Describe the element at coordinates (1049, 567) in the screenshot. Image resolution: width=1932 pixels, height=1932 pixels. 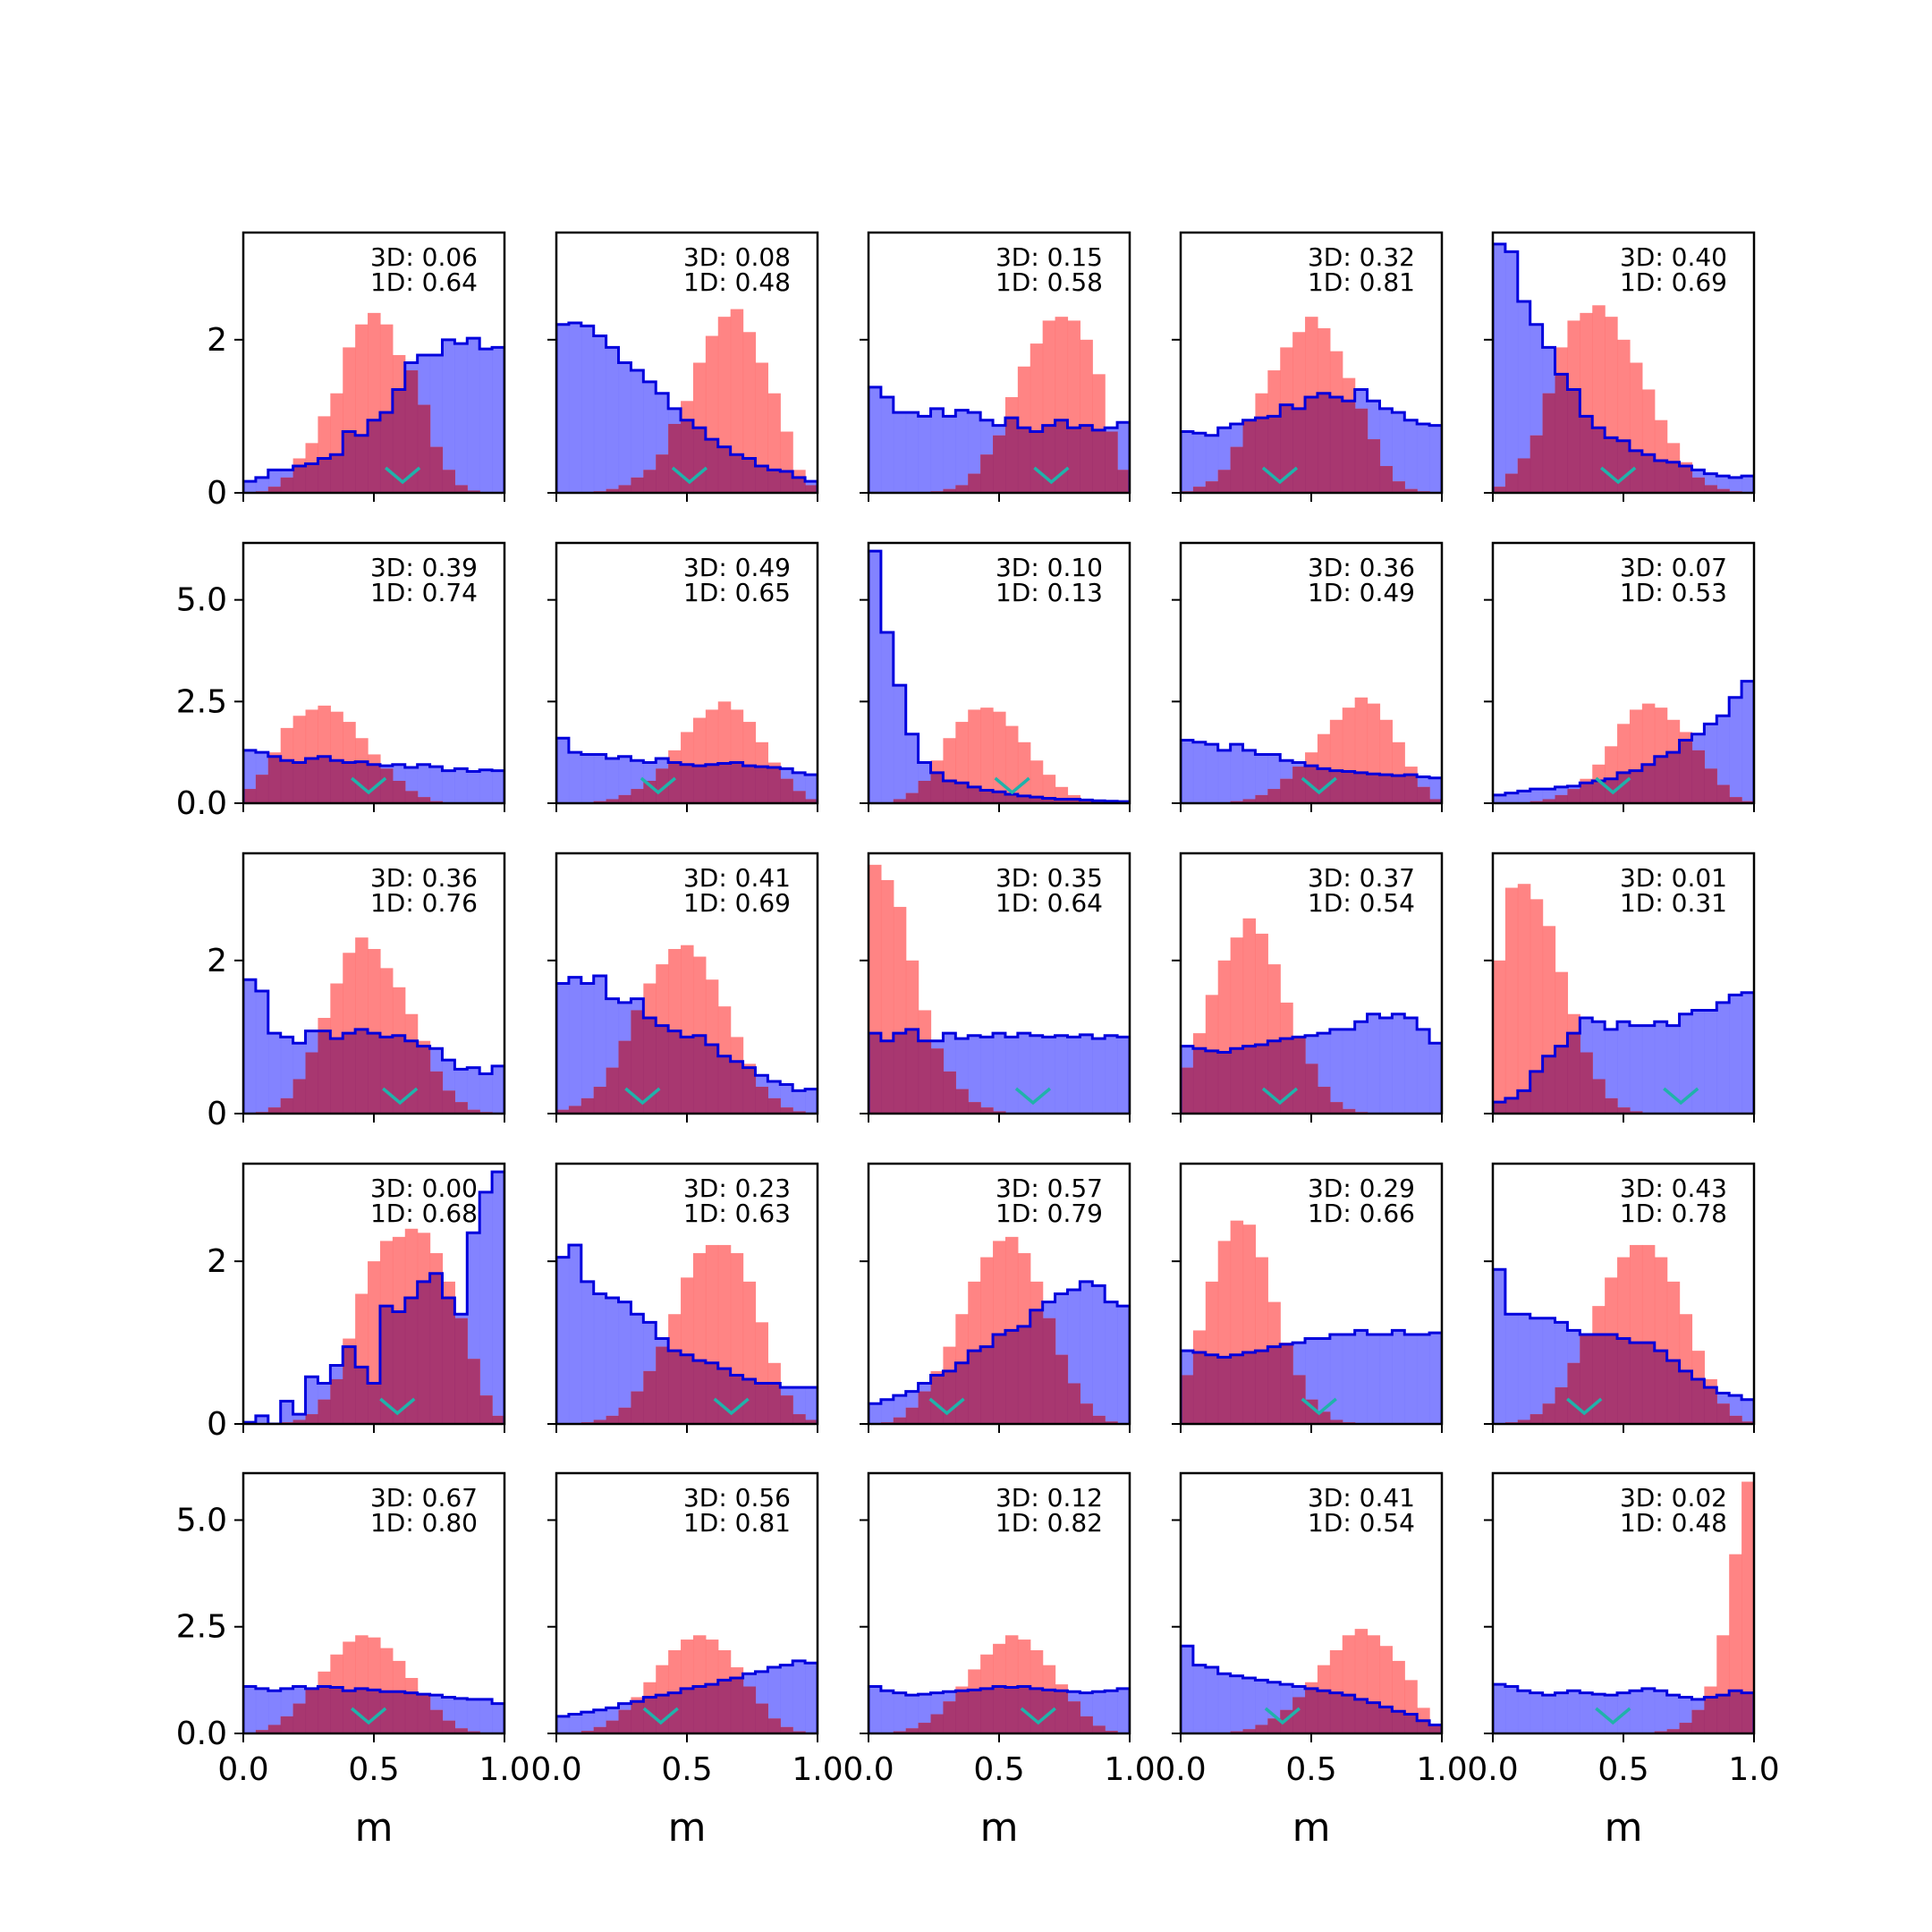
I see `annotation-3d: 3D: 0.10` at that location.